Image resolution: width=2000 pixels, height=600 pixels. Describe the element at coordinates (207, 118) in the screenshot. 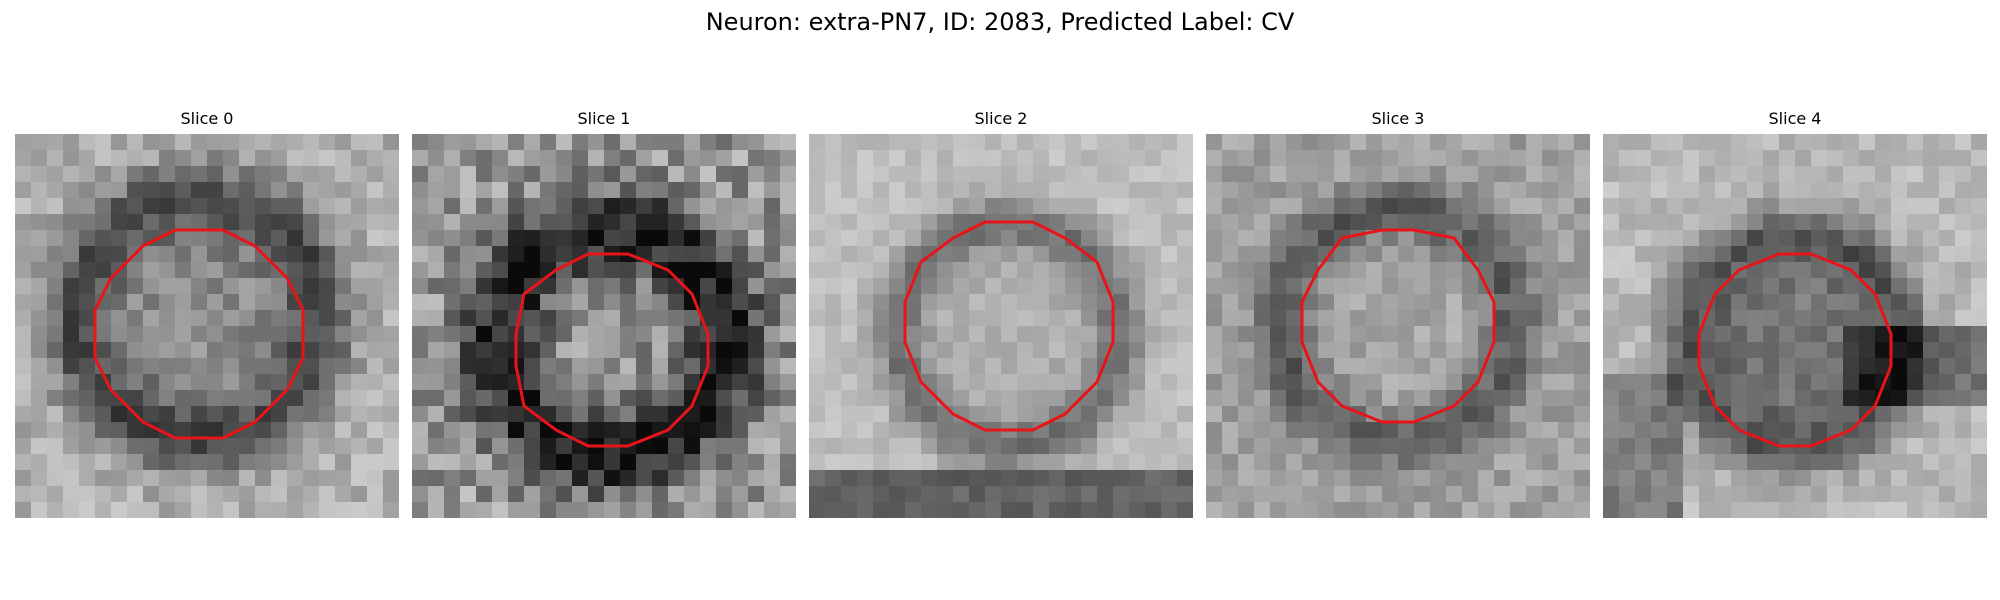

I see `slice-title: Slice 0` at that location.